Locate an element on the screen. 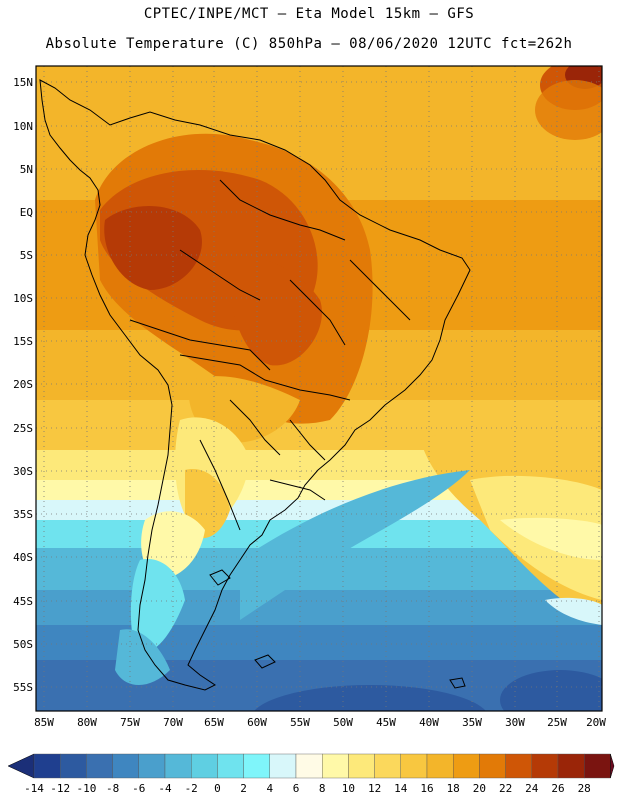 The height and width of the screenshot is (800, 618). colorbar-label: 8 is located at coordinates (322, 788).